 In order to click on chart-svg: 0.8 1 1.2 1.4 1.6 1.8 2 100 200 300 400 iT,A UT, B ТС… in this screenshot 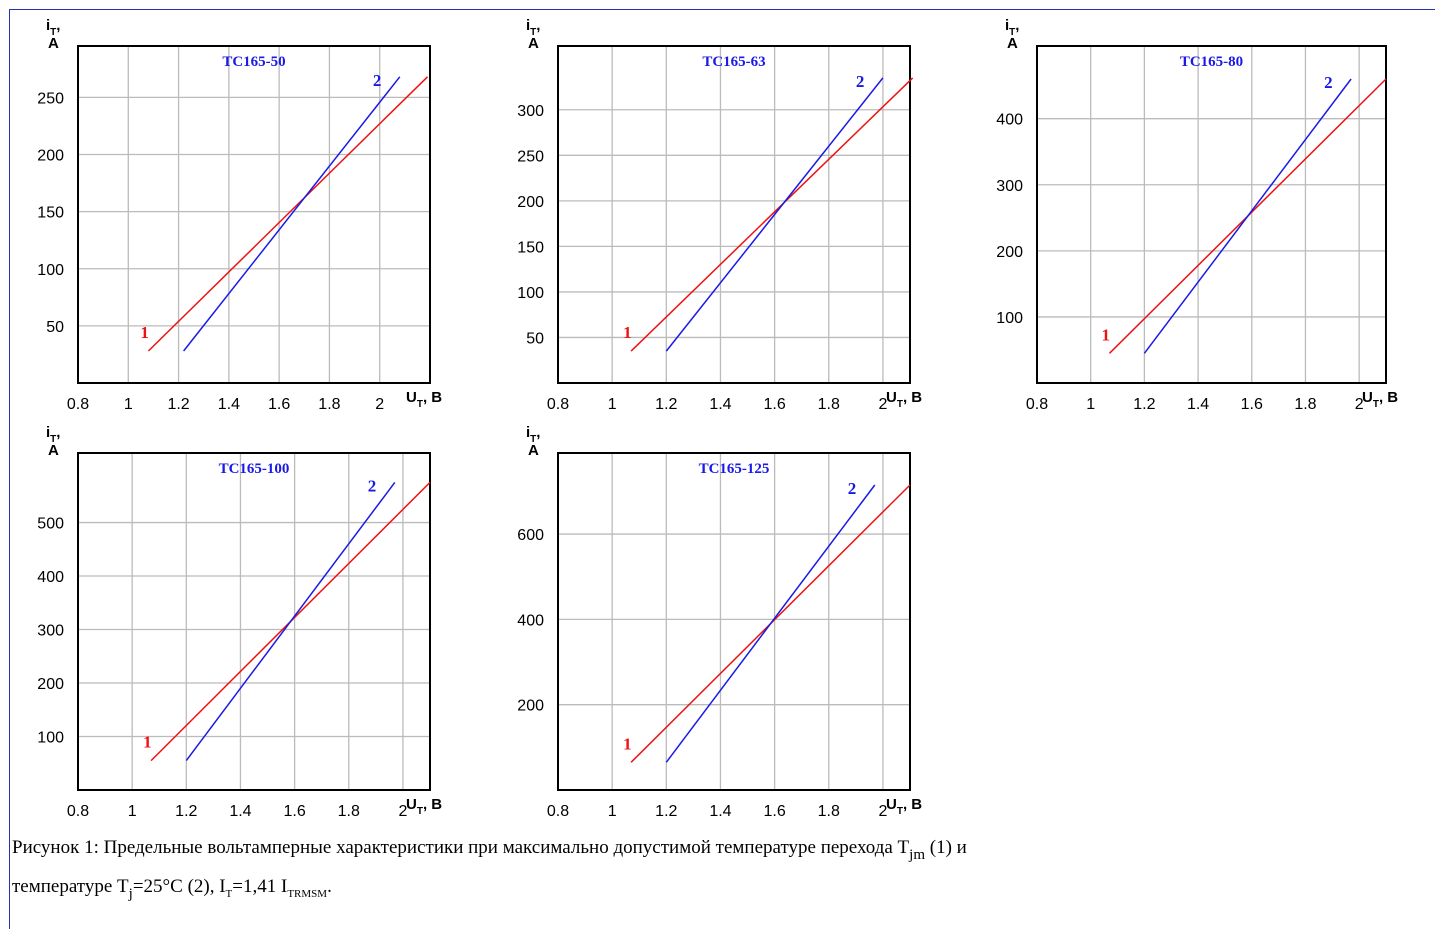, I will do `click(1197, 215)`.